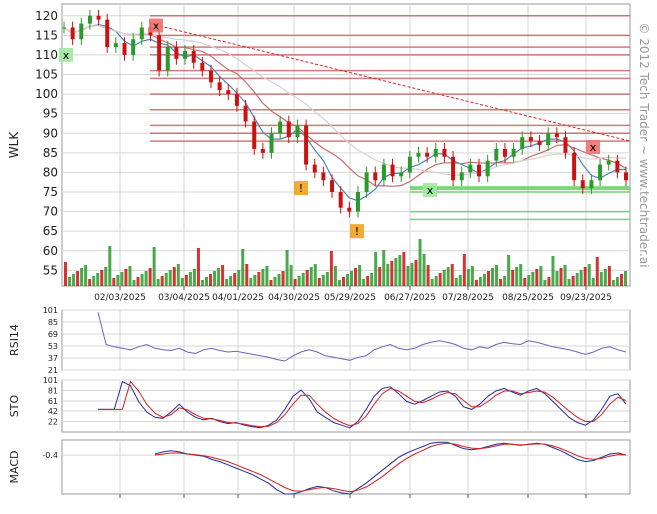 The width and height of the screenshot is (657, 514). Describe the element at coordinates (593, 147) in the screenshot. I see `signal-marker-label: x` at that location.